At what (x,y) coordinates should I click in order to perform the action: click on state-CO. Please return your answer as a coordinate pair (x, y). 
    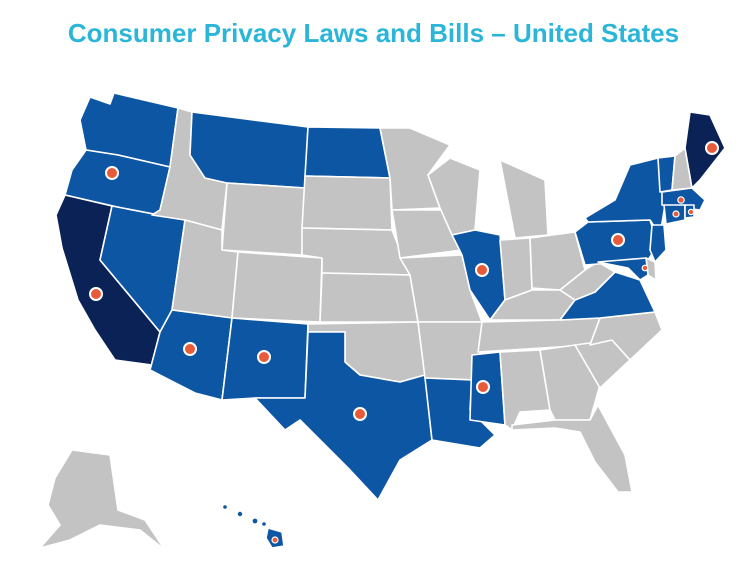
    Looking at the image, I should click on (277, 287).